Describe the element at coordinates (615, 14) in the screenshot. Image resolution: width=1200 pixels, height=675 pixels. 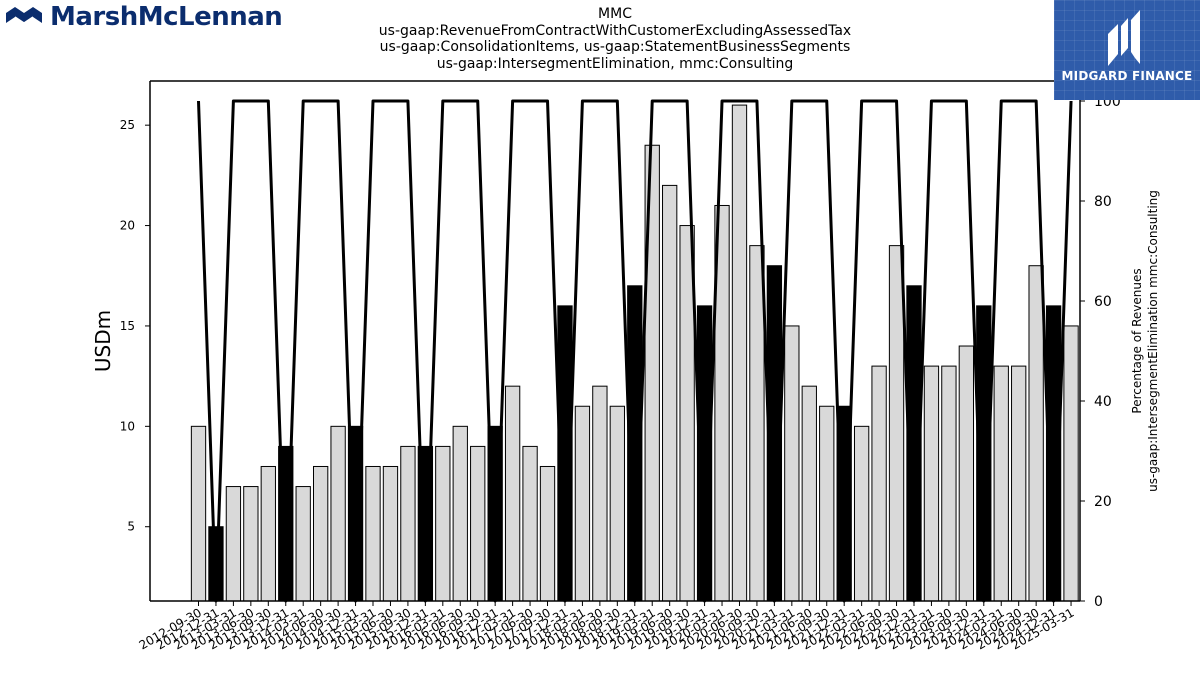
I see `title-line: MMC` at that location.